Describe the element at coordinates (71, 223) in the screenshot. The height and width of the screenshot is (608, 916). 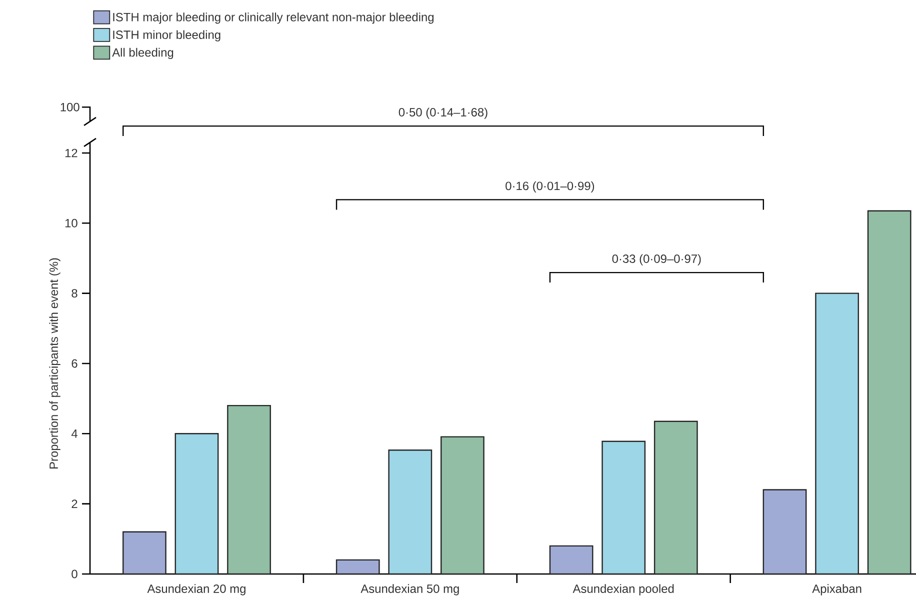
I see `y-tick-label: 10` at that location.